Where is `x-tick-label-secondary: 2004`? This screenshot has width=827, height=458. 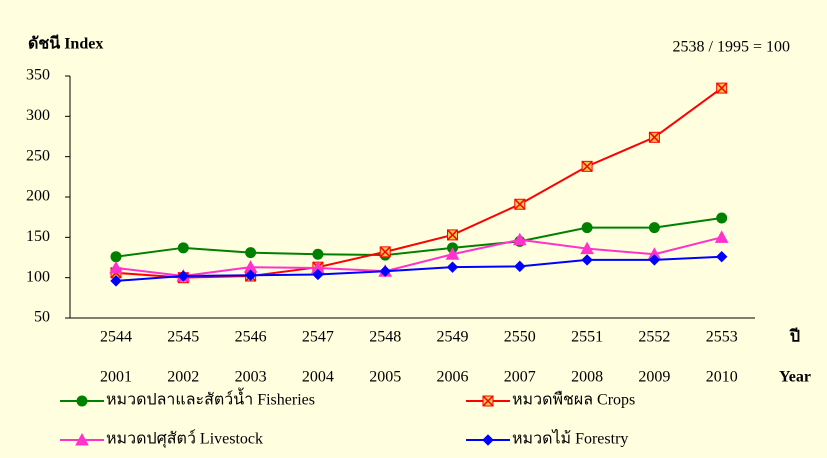 x-tick-label-secondary: 2004 is located at coordinates (318, 377).